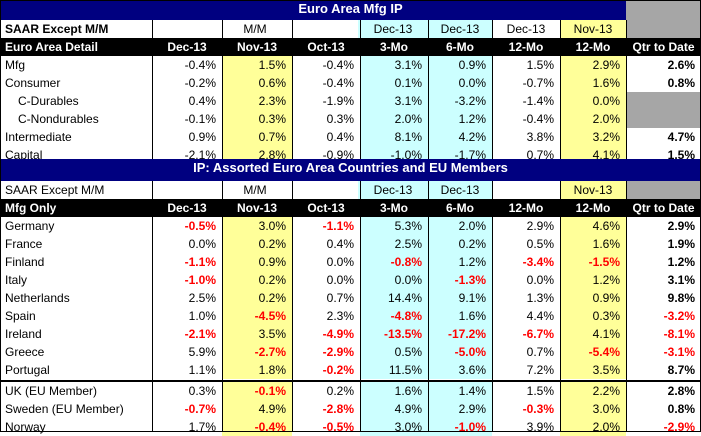  I want to click on row-label: Greece, so click(76, 352).